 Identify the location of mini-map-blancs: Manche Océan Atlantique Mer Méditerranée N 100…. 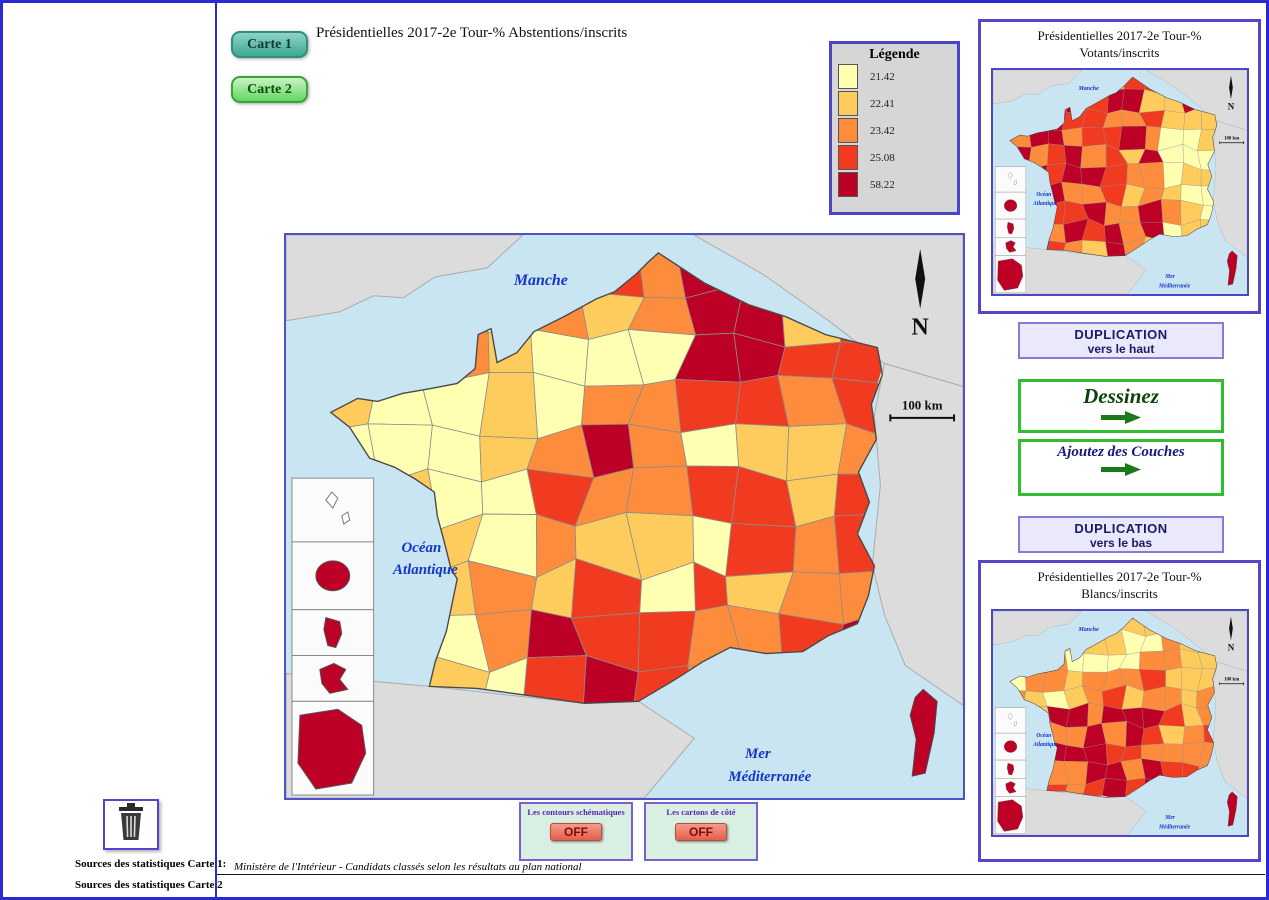
(1119, 722).